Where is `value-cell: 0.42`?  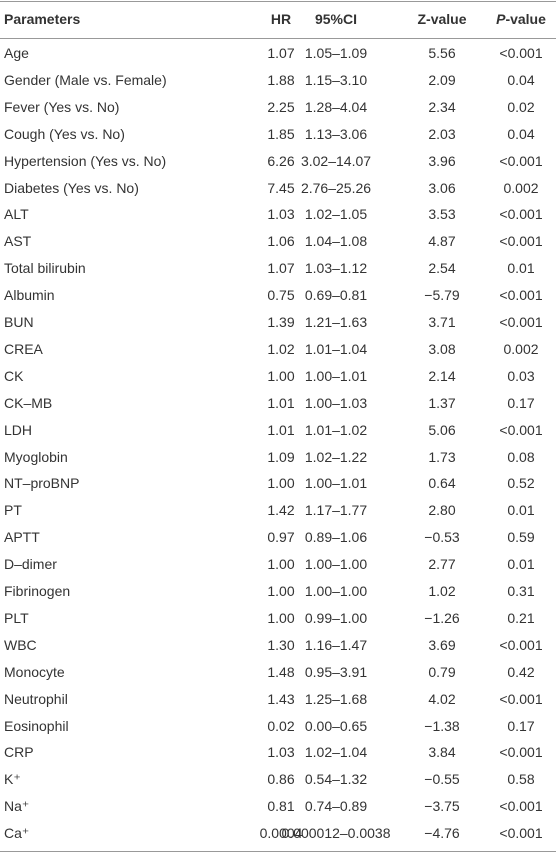
value-cell: 0.42 is located at coordinates (521, 671).